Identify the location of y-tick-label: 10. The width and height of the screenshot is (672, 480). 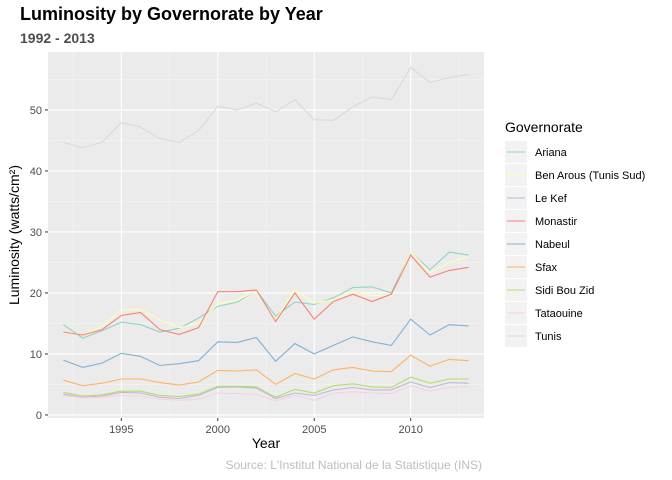
(36, 355).